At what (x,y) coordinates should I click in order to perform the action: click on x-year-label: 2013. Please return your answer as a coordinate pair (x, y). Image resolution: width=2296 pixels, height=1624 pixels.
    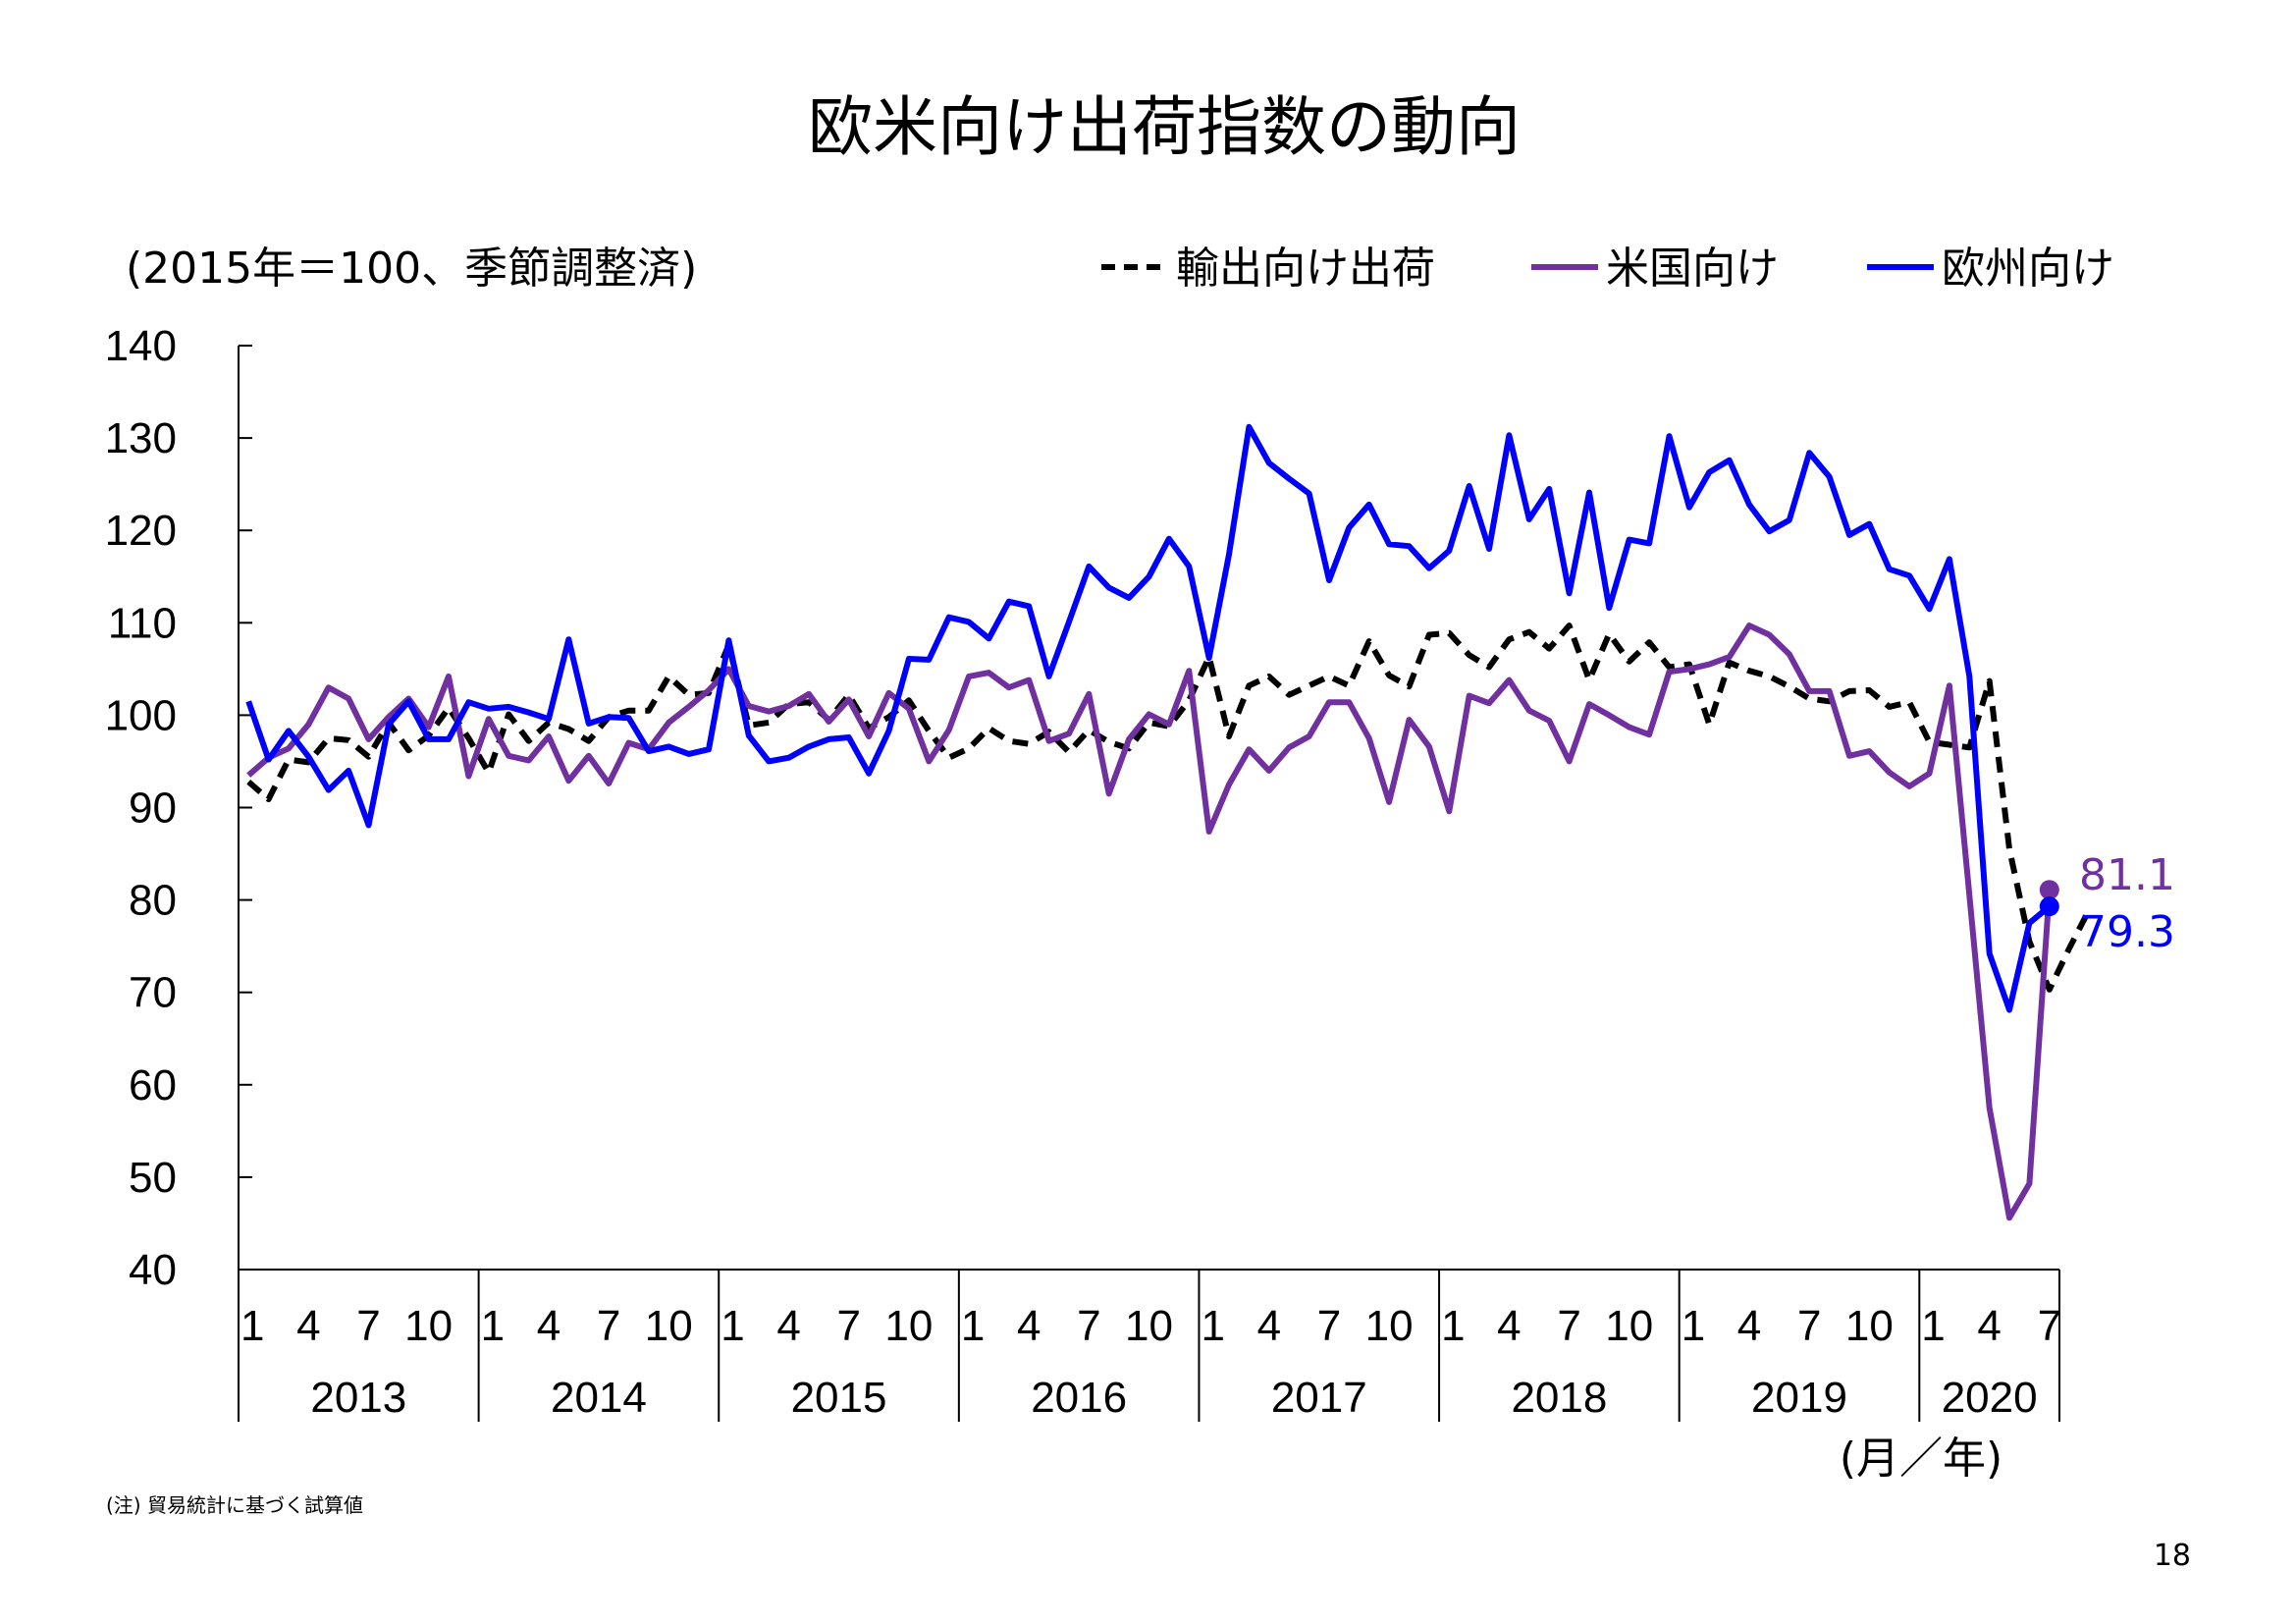
    Looking at the image, I should click on (358, 1398).